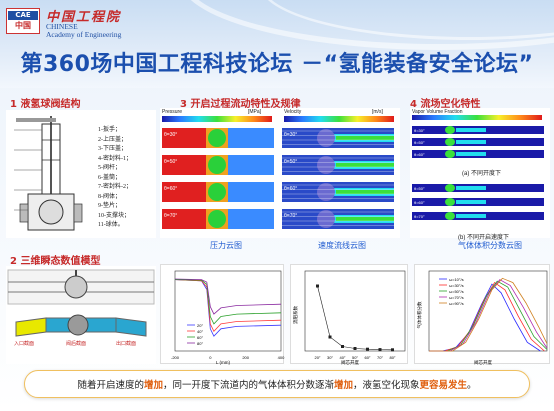 This screenshot has height=411, width=554. I want to click on resistance-chart-panel: 20° 30° 40° 50° 60° 70° 80° 阀芯开度 流阻系数, so click(349, 315).